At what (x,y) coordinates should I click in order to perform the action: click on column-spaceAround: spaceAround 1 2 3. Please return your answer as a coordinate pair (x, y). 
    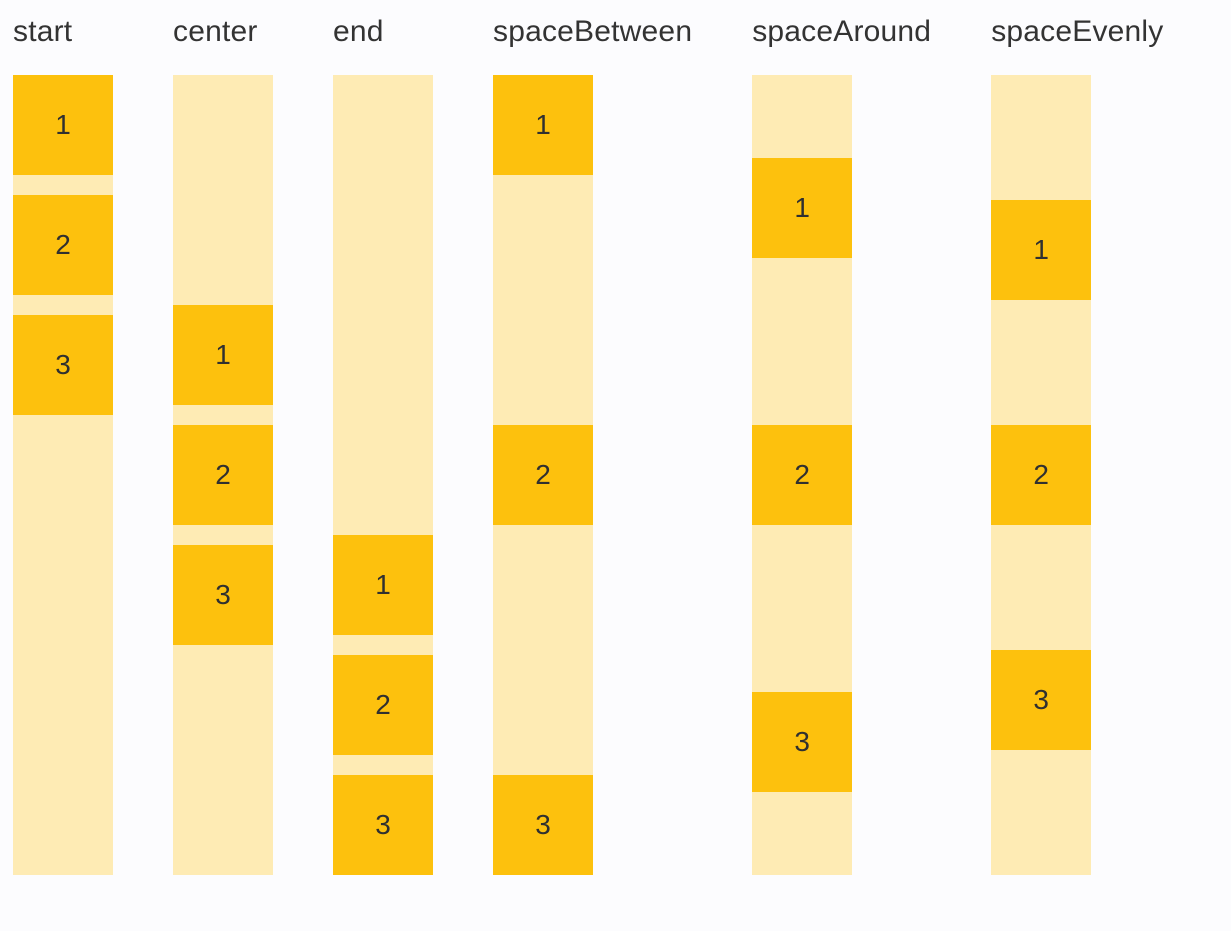
    Looking at the image, I should click on (841, 444).